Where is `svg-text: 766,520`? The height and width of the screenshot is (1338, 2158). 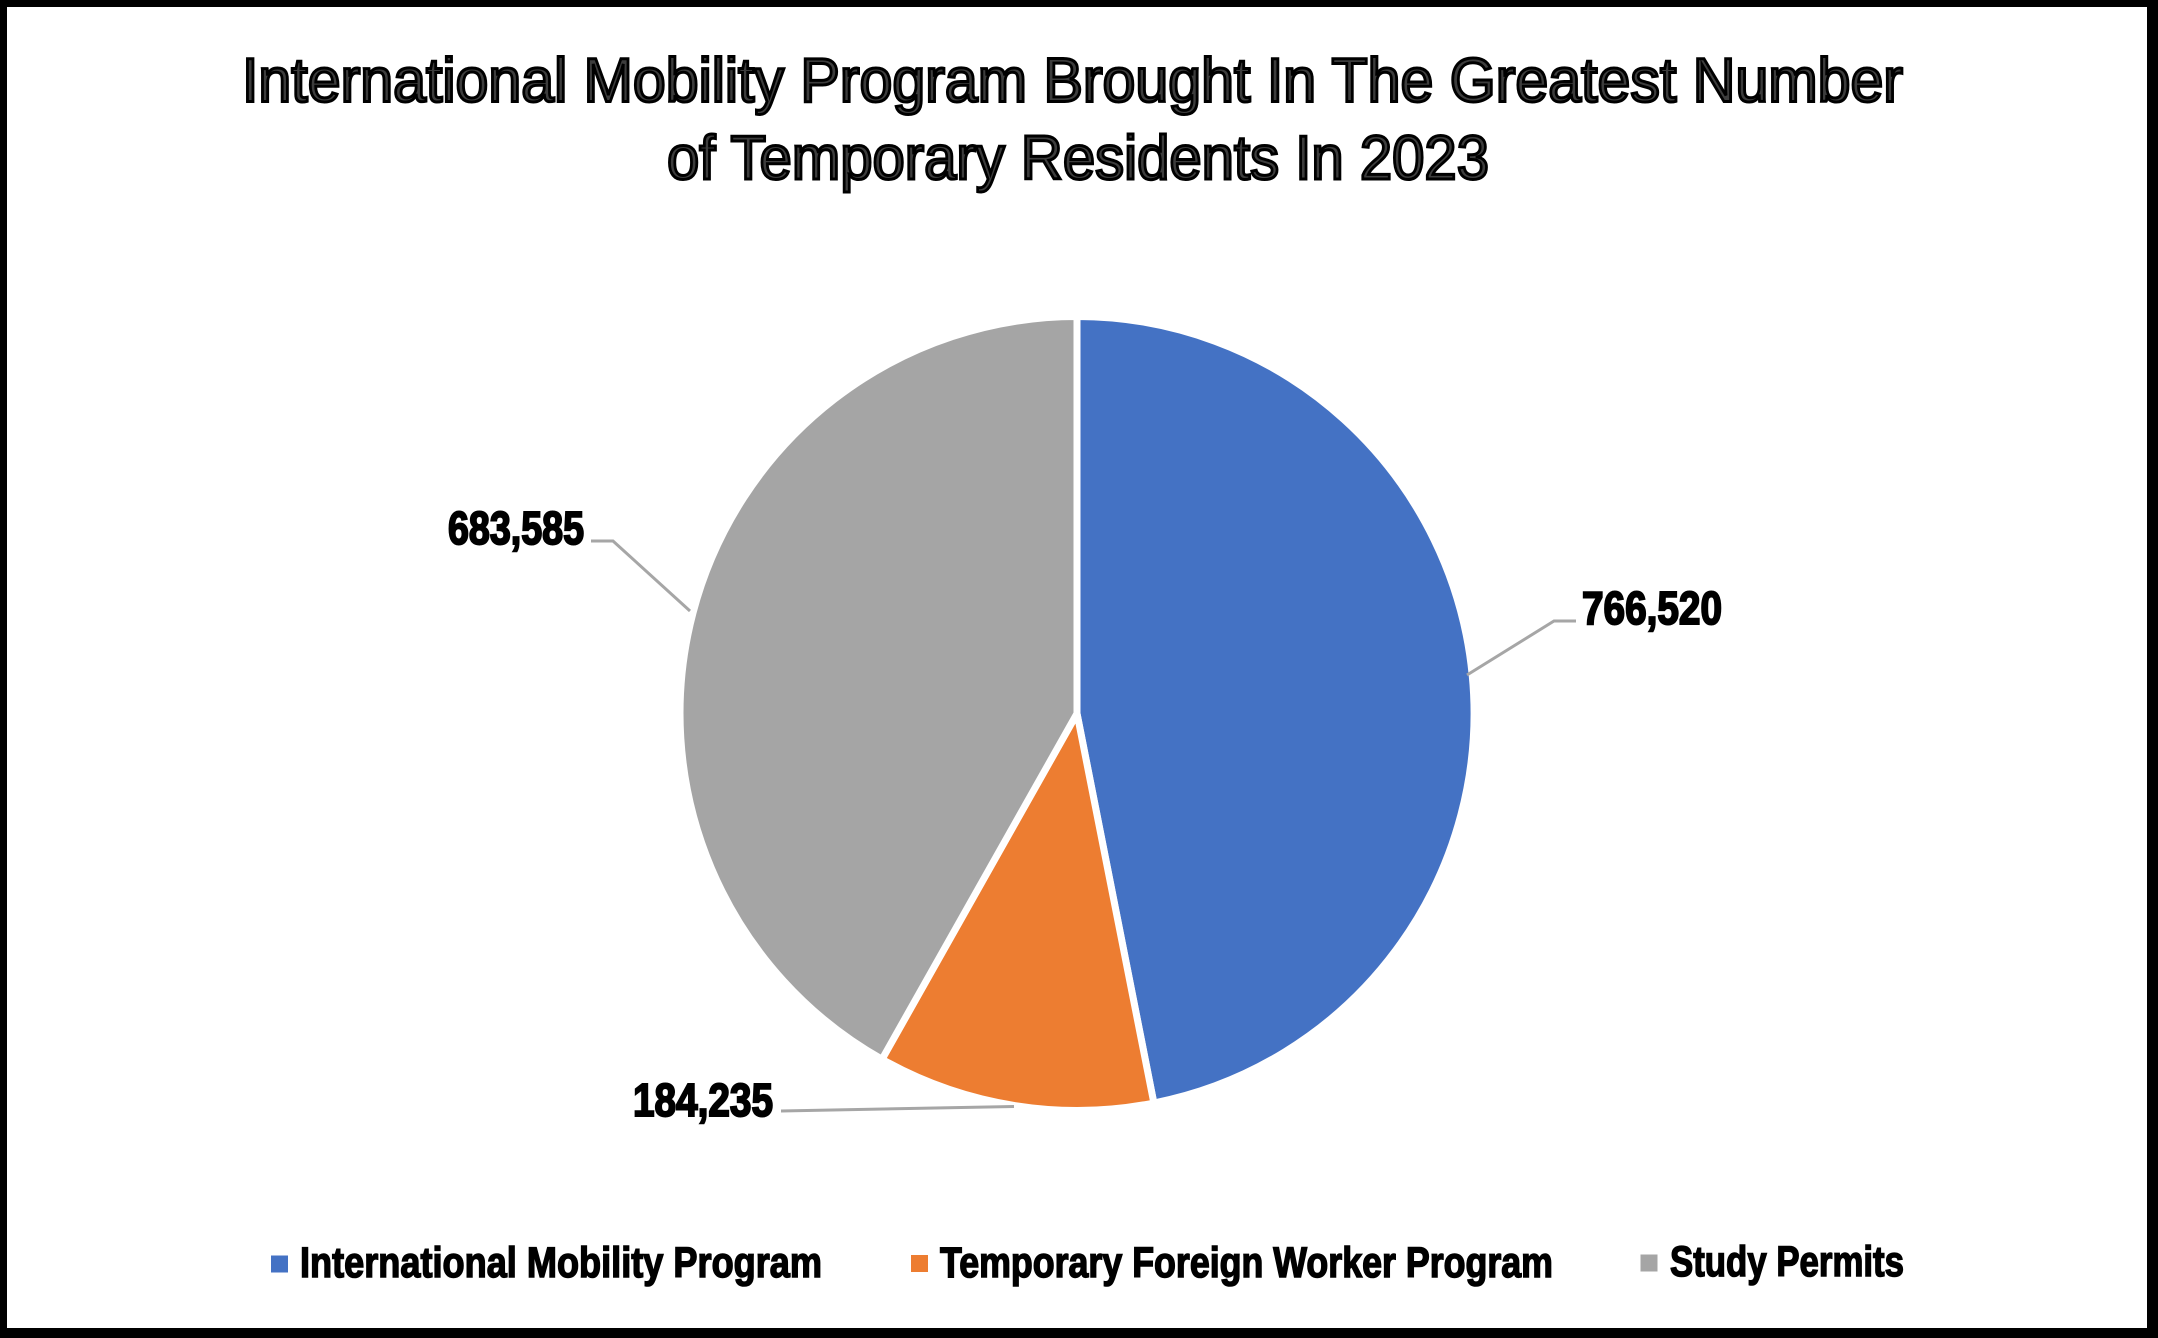
svg-text: 766,520 is located at coordinates (1652, 608).